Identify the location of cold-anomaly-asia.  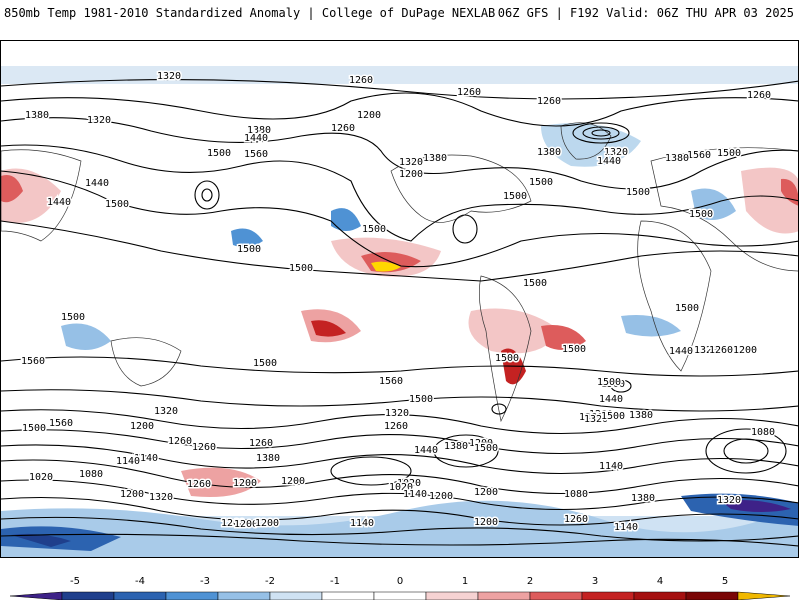
(713, 204).